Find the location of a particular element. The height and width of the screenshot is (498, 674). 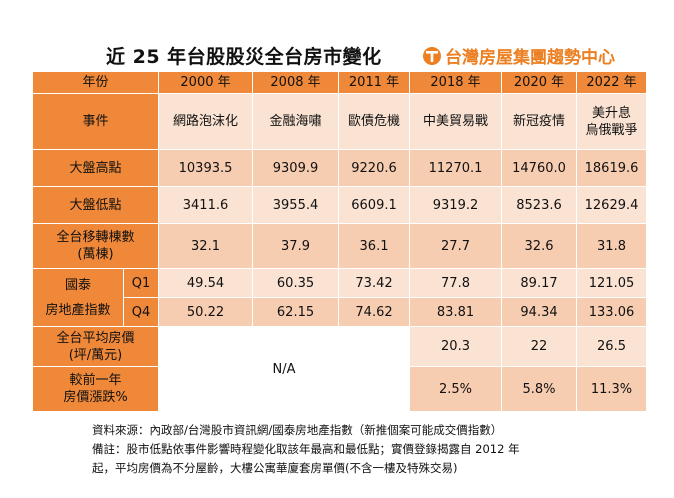

value-cell: 89.17 is located at coordinates (539, 283).